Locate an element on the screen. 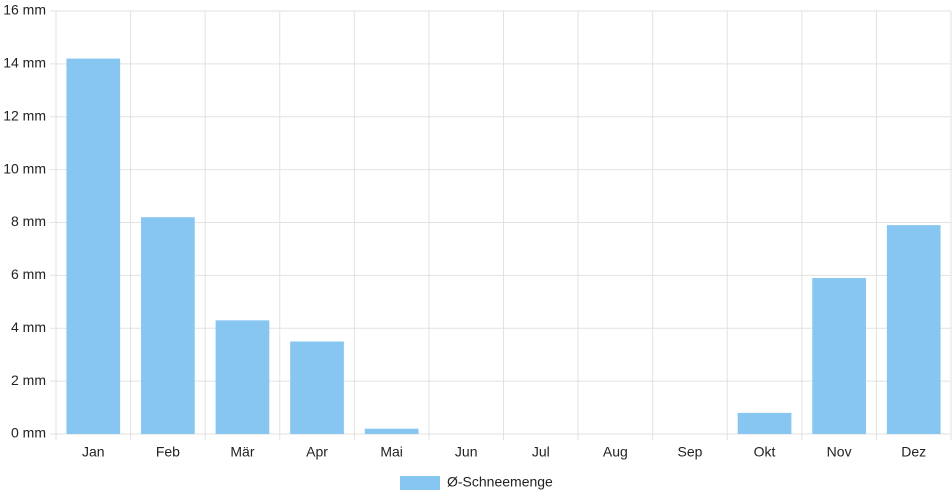 The height and width of the screenshot is (500, 952). y-tick-label: 10 mm is located at coordinates (24, 168).